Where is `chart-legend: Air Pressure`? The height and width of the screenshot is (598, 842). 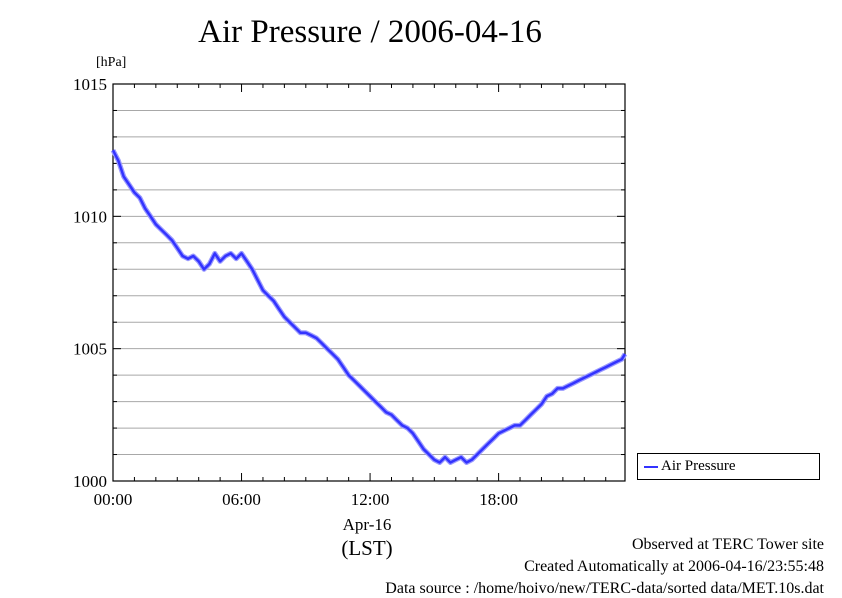
chart-legend: Air Pressure is located at coordinates (728, 466).